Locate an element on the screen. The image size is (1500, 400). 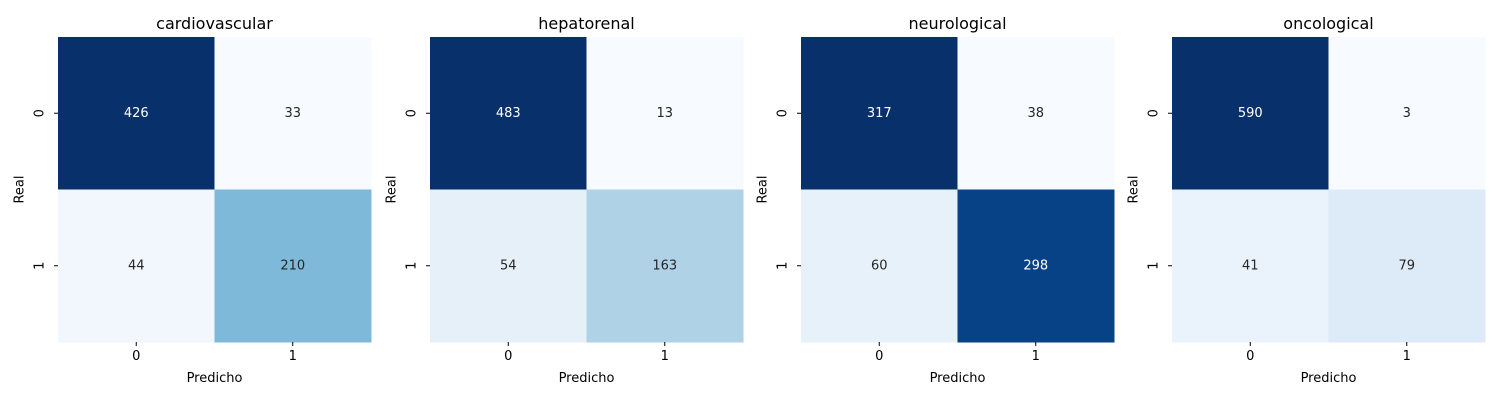
cell-value-label: 13 is located at coordinates (664, 113).